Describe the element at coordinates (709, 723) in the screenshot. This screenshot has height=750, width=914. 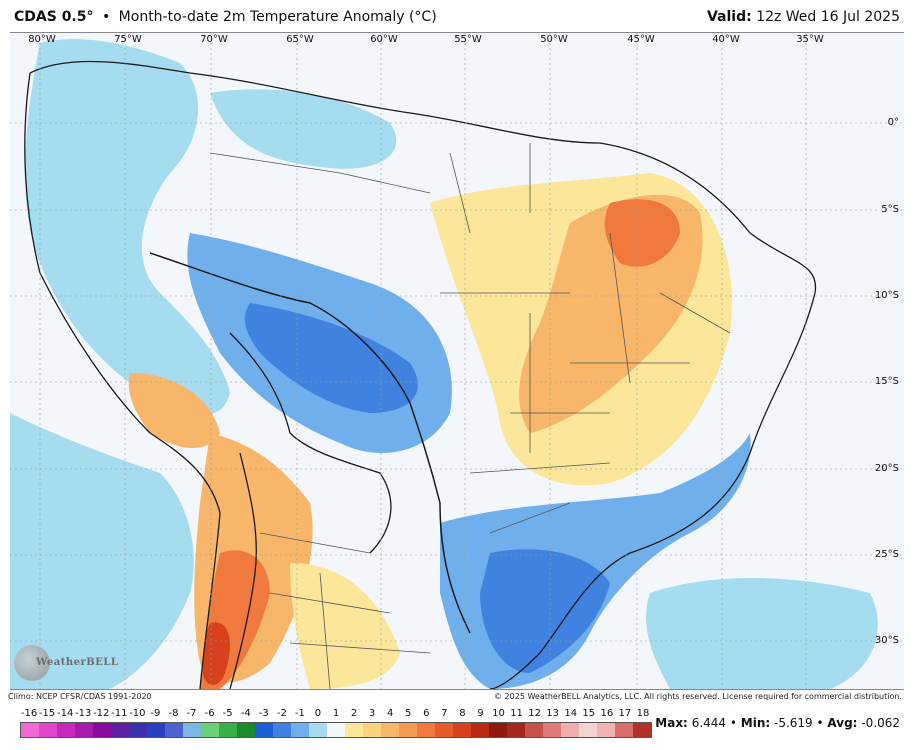
I see `max-value: 6.444` at that location.